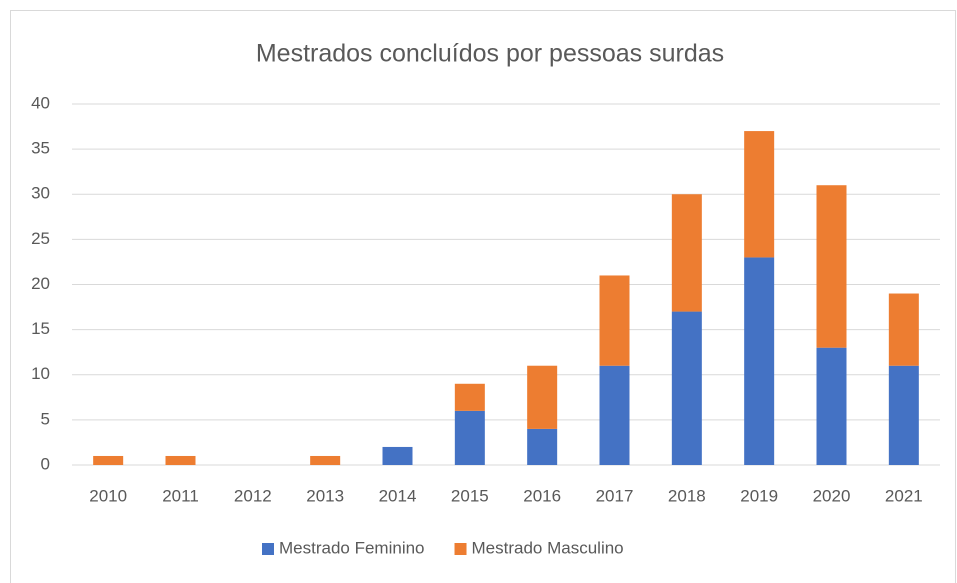 This screenshot has height=583, width=957. I want to click on x-tick-label: 2021, so click(904, 495).